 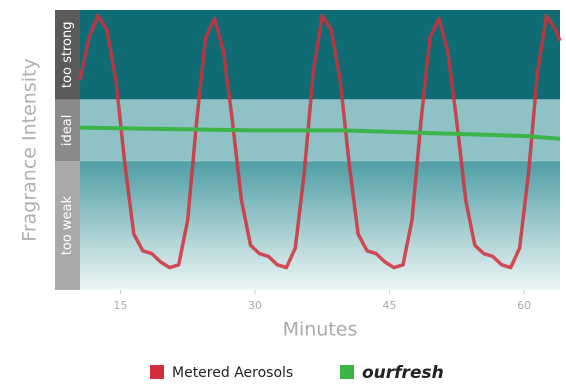 I want to click on y-axis-title: Fragrance Intensity, so click(x=30, y=149).